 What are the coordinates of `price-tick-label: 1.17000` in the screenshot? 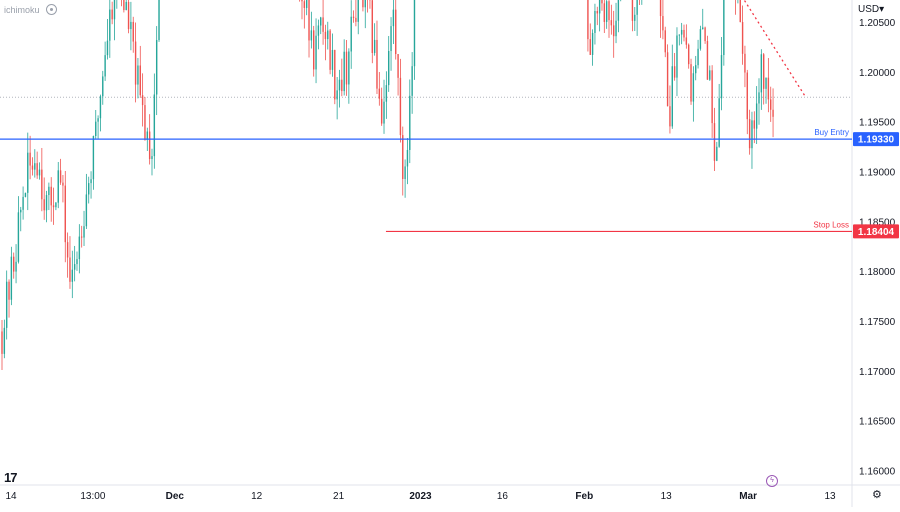 It's located at (877, 372).